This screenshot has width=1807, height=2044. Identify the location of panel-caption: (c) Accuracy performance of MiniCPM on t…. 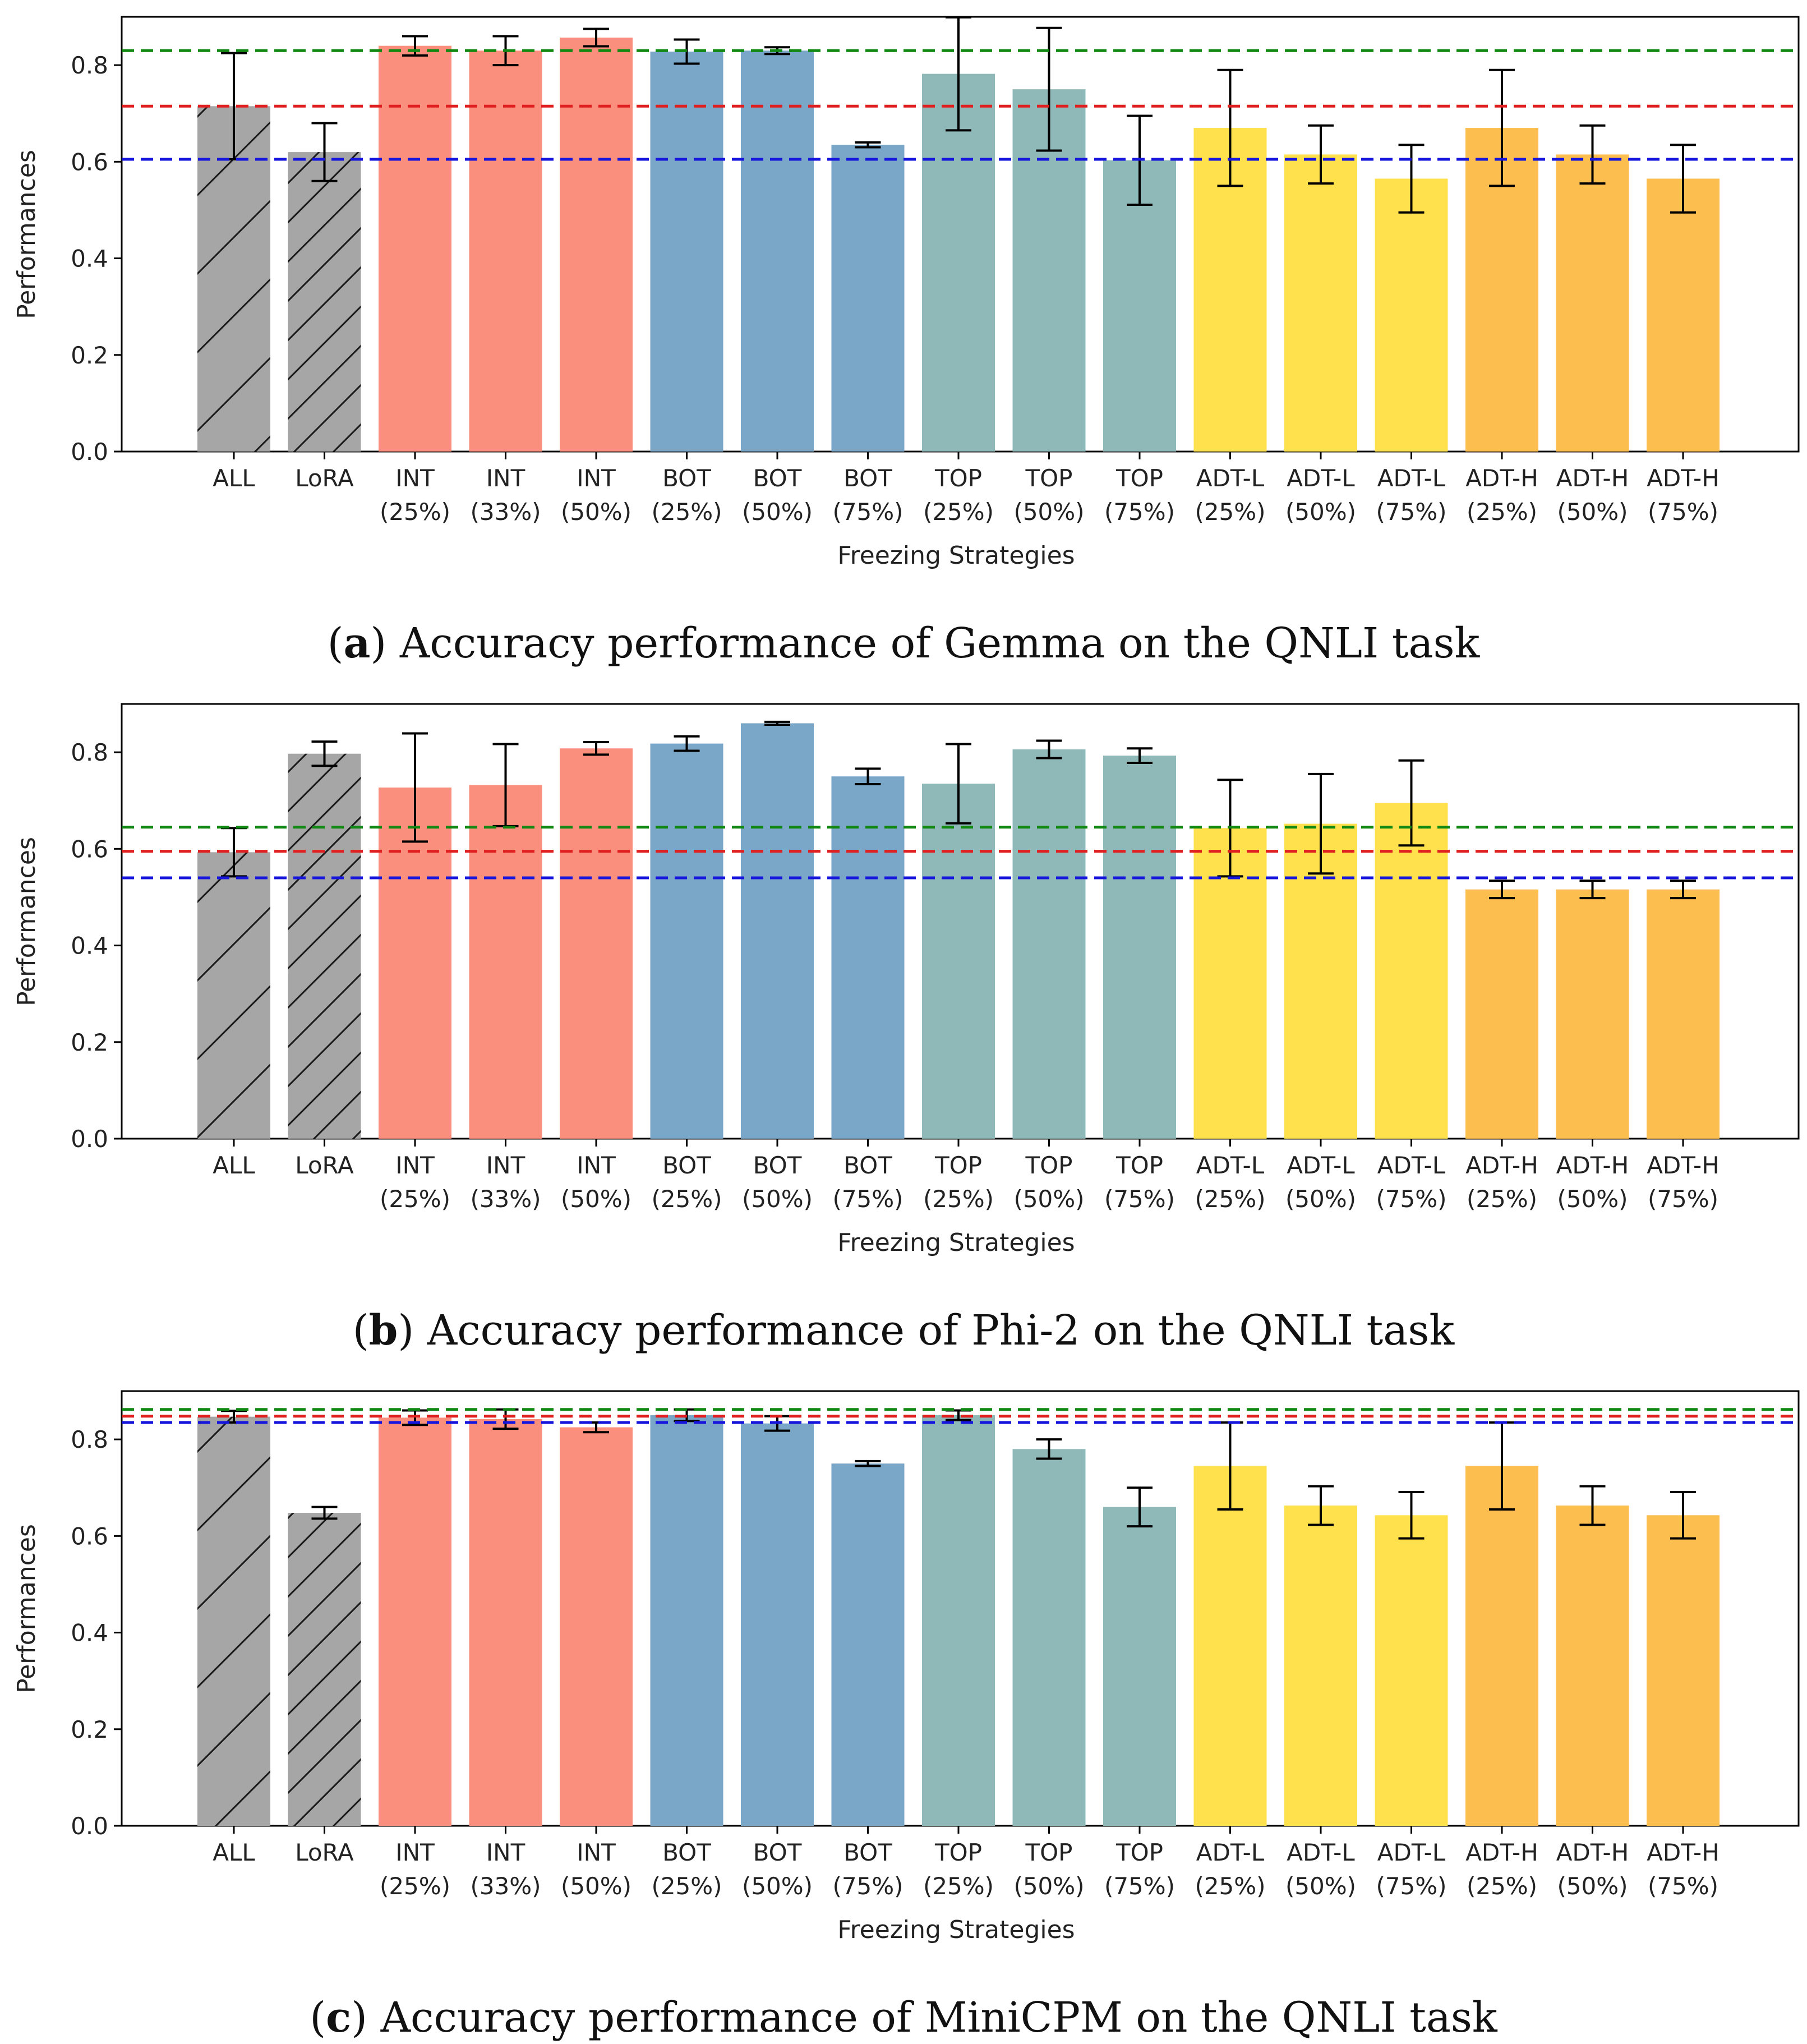
(904, 2018).